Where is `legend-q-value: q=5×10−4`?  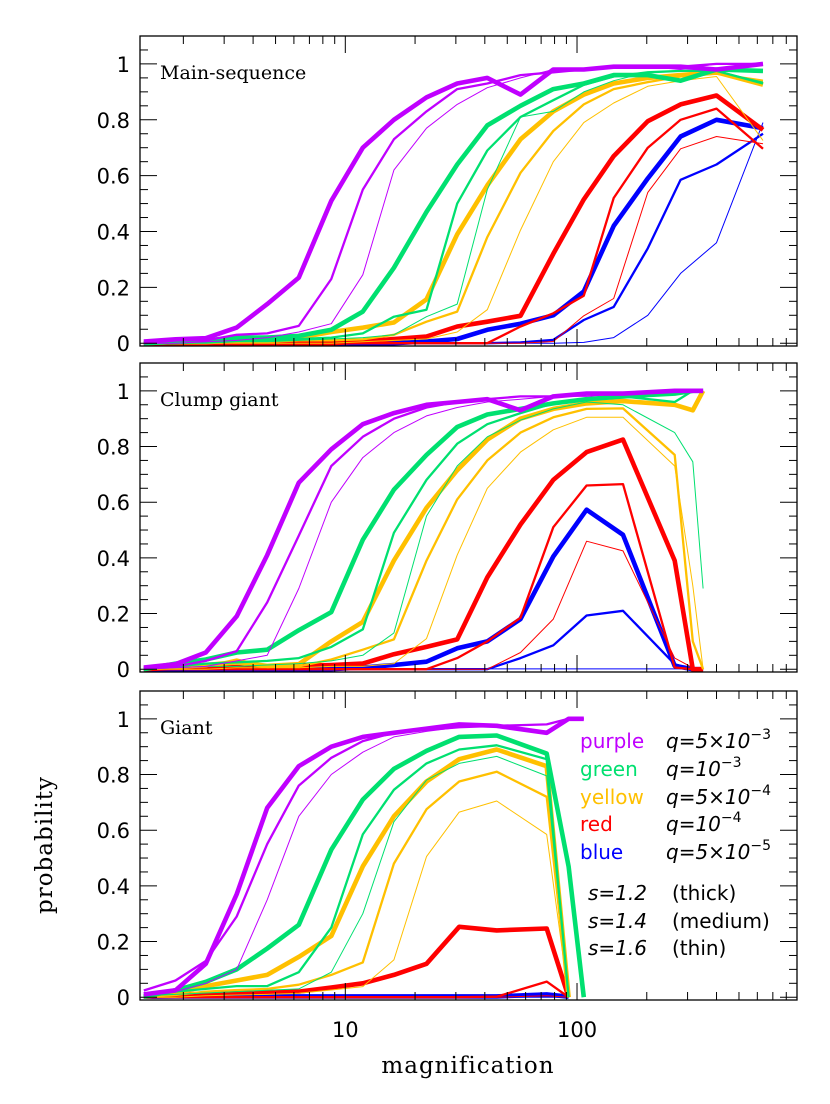
legend-q-value: q=5×10−4 is located at coordinates (718, 796).